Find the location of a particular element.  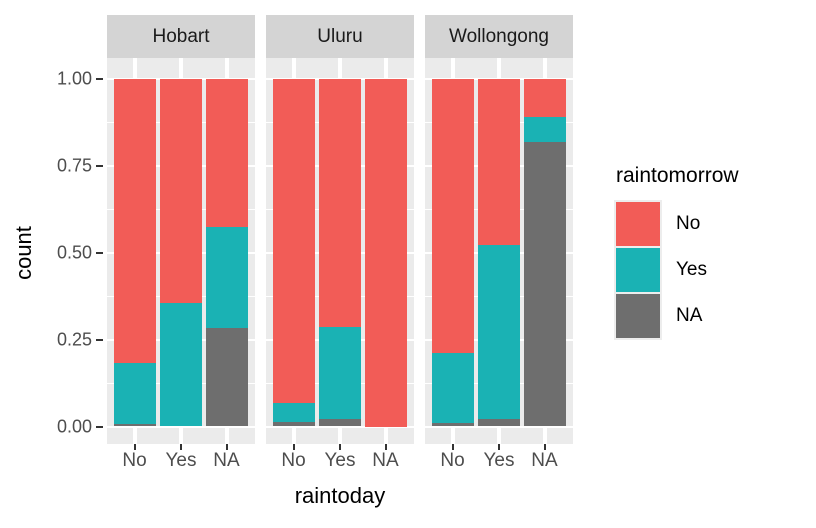

y-axis-tick-label: 0.50 is located at coordinates (74, 252).